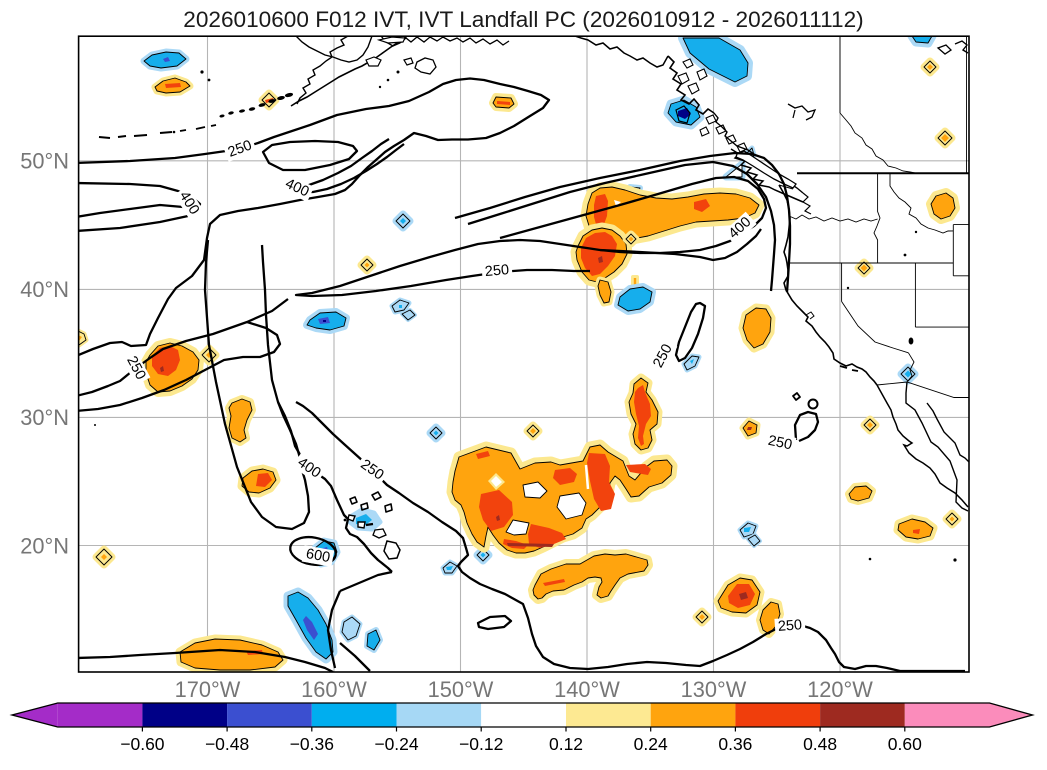 This screenshot has width=1047, height=770. Describe the element at coordinates (735, 744) in the screenshot. I see `svg-text: 0.36` at that location.